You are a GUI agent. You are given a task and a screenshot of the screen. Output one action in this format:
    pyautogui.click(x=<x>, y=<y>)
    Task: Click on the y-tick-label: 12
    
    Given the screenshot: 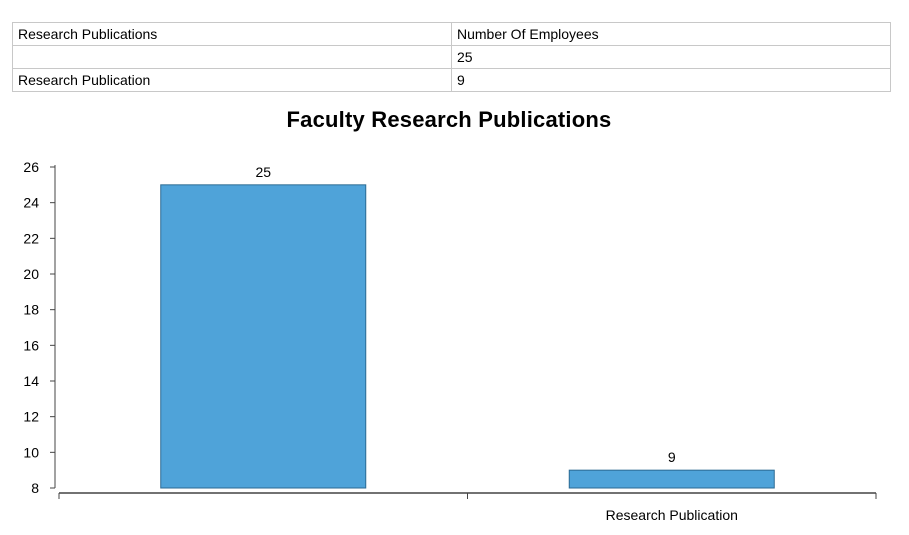 What is the action you would take?
    pyautogui.click(x=31, y=417)
    